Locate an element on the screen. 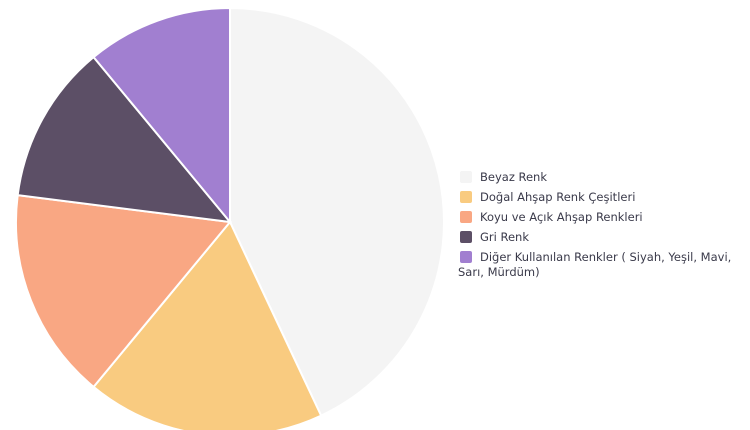 This screenshot has height=430, width=750. legend-item-2: Koyu ve Açık Ahşap Renkleri is located at coordinates (598, 217).